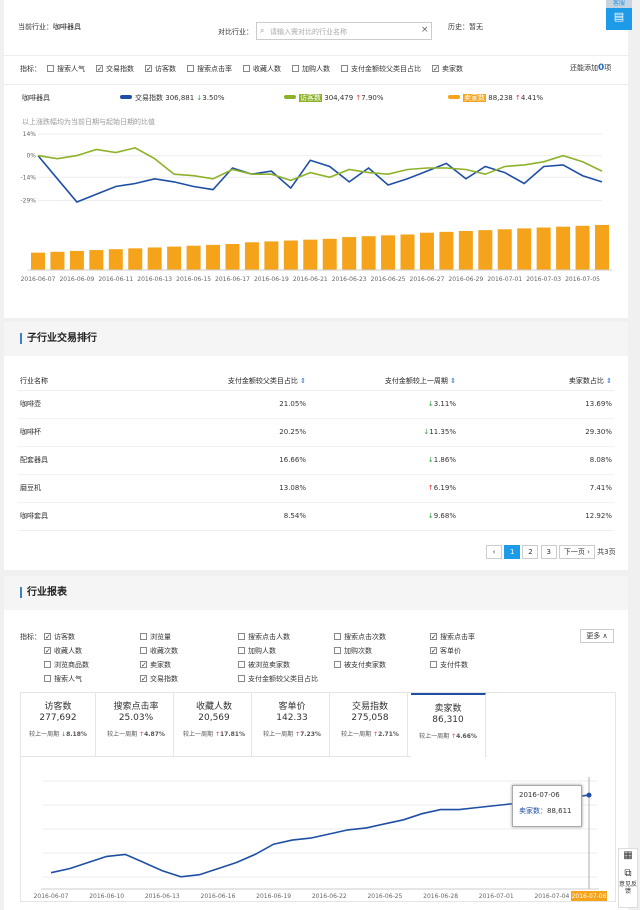  What do you see at coordinates (383, 381) in the screenshot?
I see `rank-header: 支付金额较上一周期 ⇕` at bounding box center [383, 381].